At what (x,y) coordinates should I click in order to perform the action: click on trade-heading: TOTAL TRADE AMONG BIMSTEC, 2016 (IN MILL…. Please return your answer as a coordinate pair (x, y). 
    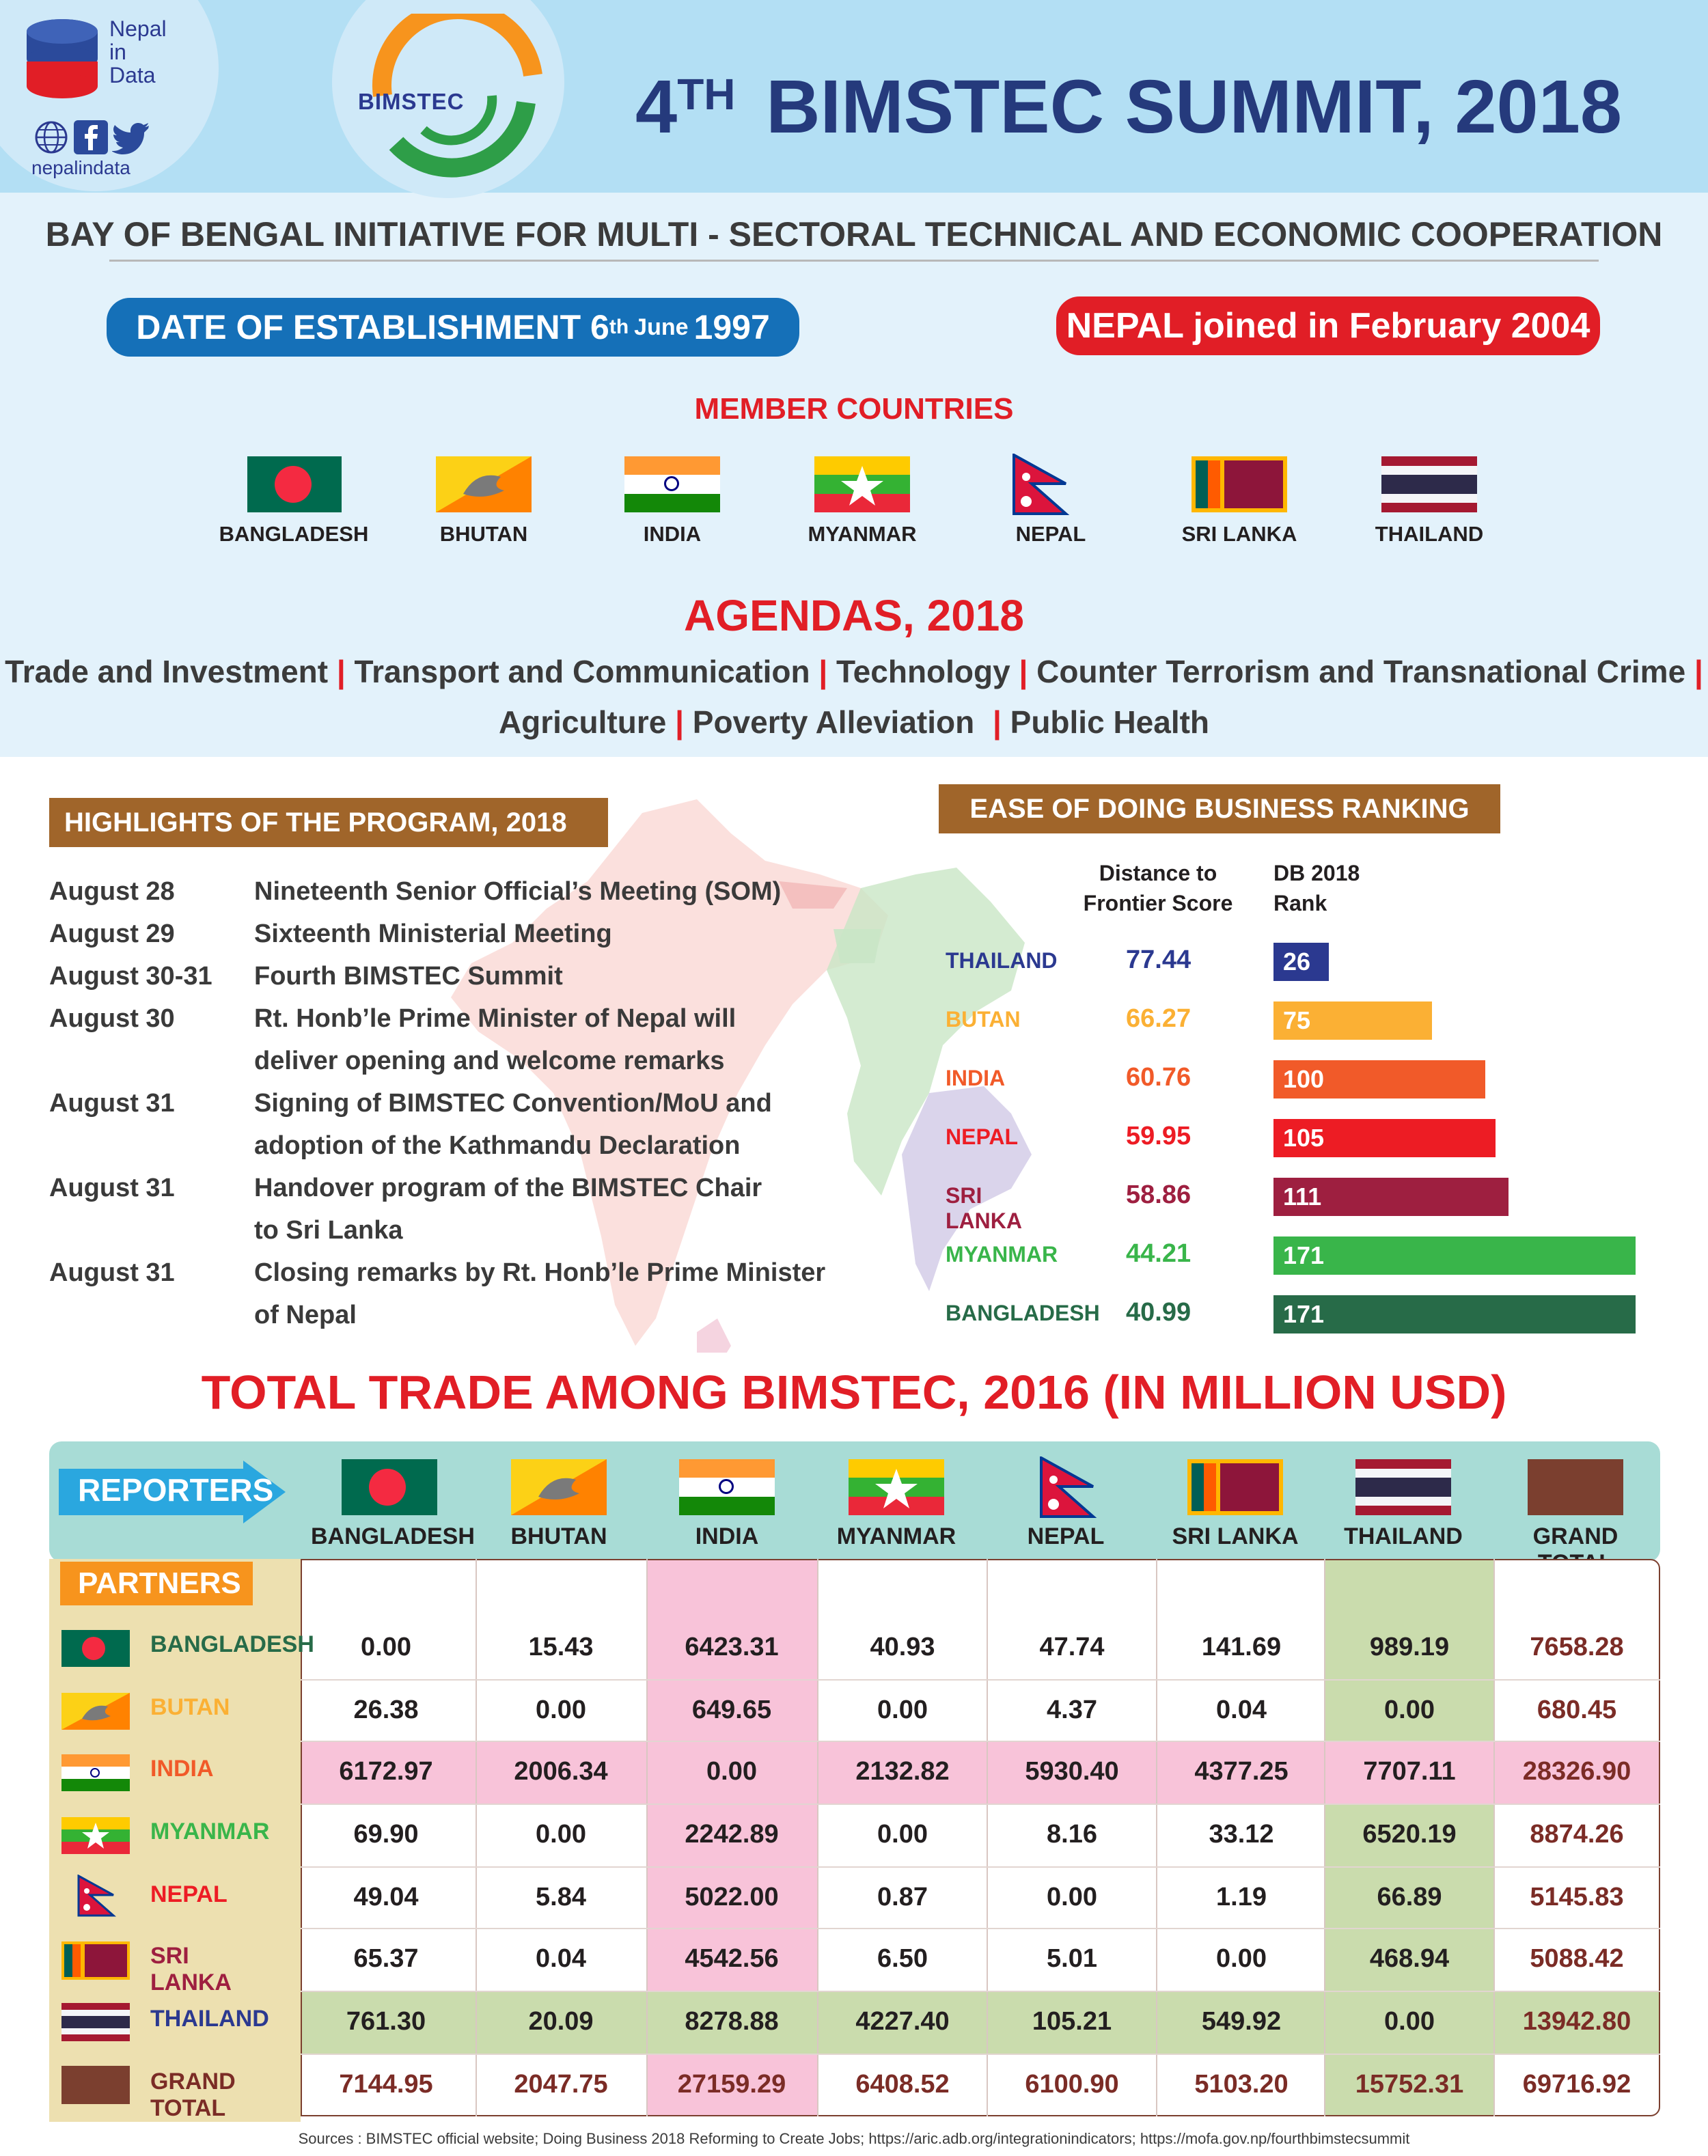
    Looking at the image, I should click on (854, 1393).